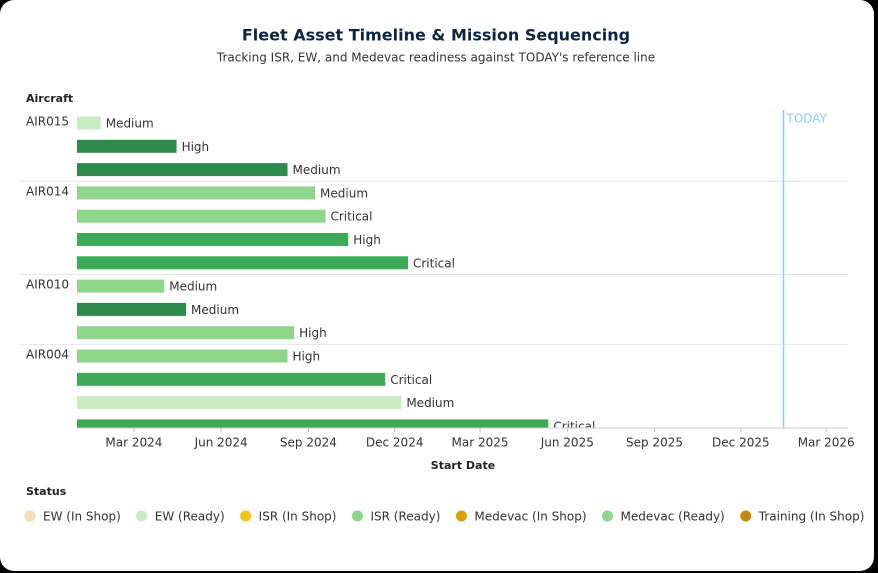 This screenshot has height=573, width=878. What do you see at coordinates (47, 285) in the screenshot?
I see `y-tick-label: AIR010` at bounding box center [47, 285].